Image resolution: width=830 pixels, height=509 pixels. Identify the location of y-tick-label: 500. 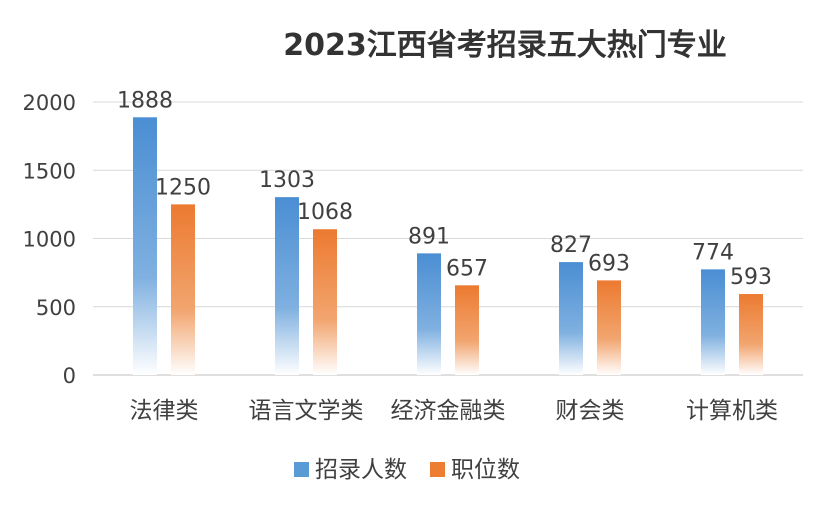
(56, 308).